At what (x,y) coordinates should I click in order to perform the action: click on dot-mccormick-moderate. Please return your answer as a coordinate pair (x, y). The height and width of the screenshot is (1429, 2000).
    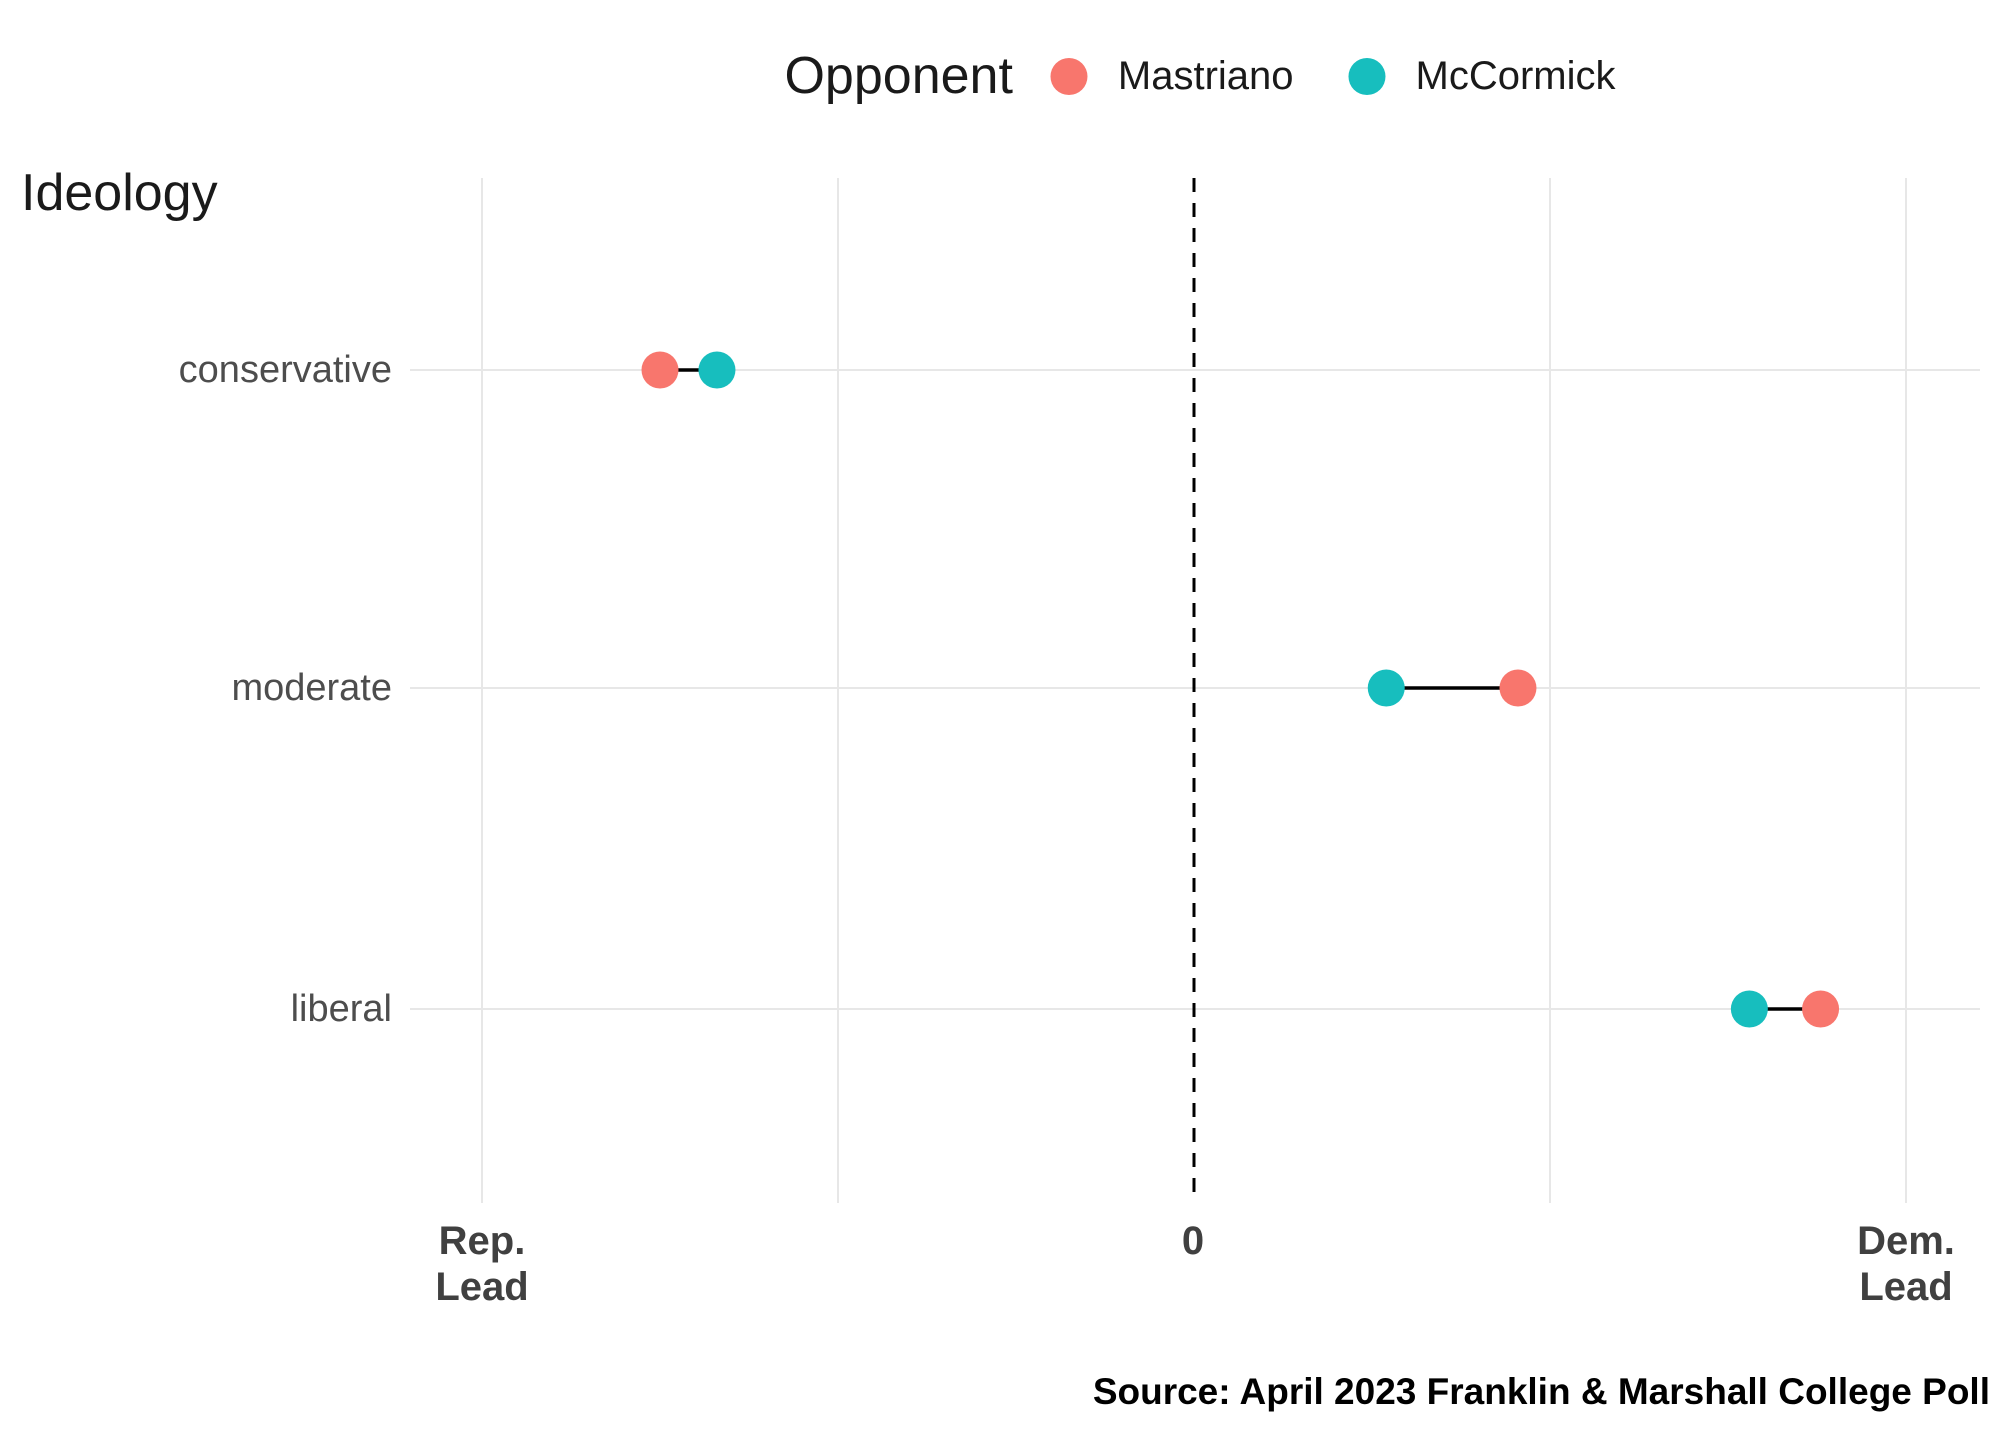
    Looking at the image, I should click on (1386, 688).